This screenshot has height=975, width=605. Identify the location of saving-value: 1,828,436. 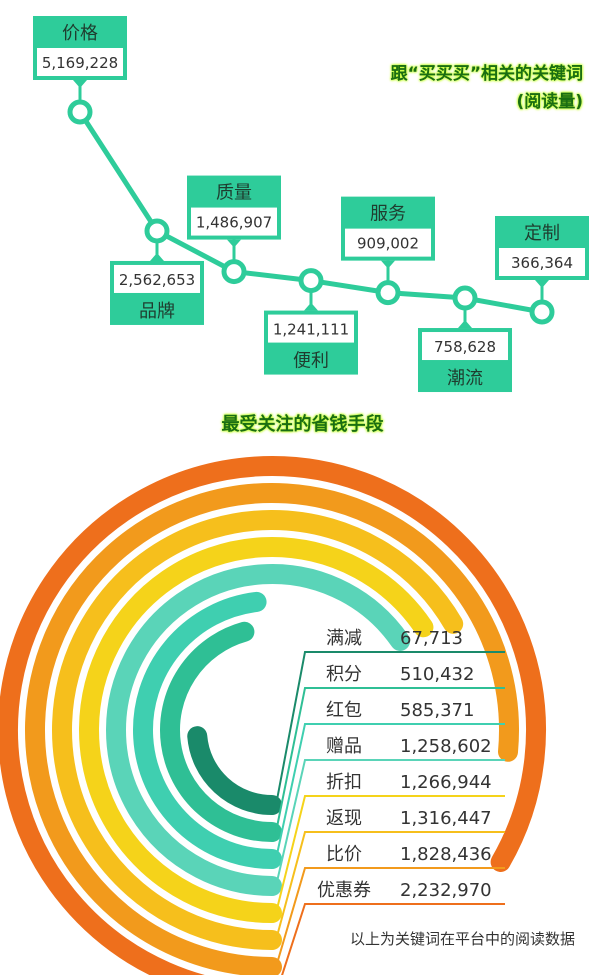
(446, 854).